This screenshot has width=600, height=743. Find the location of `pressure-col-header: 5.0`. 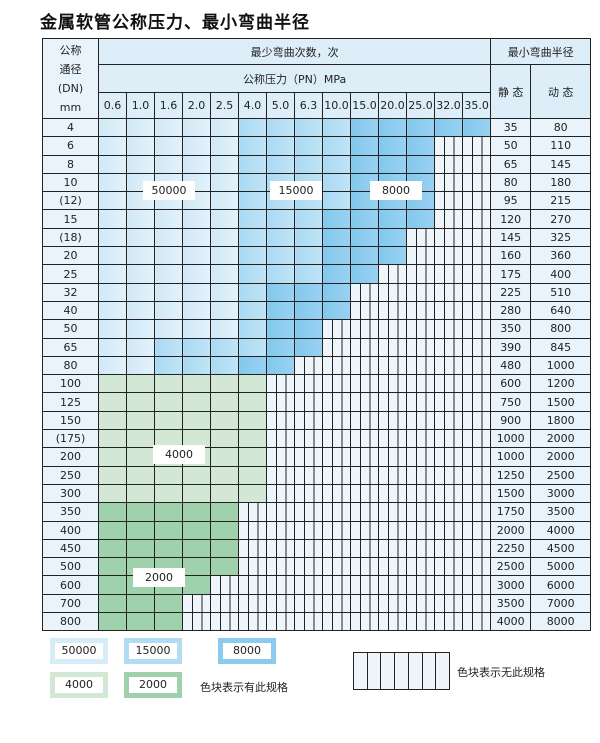

pressure-col-header: 5.0 is located at coordinates (280, 105).